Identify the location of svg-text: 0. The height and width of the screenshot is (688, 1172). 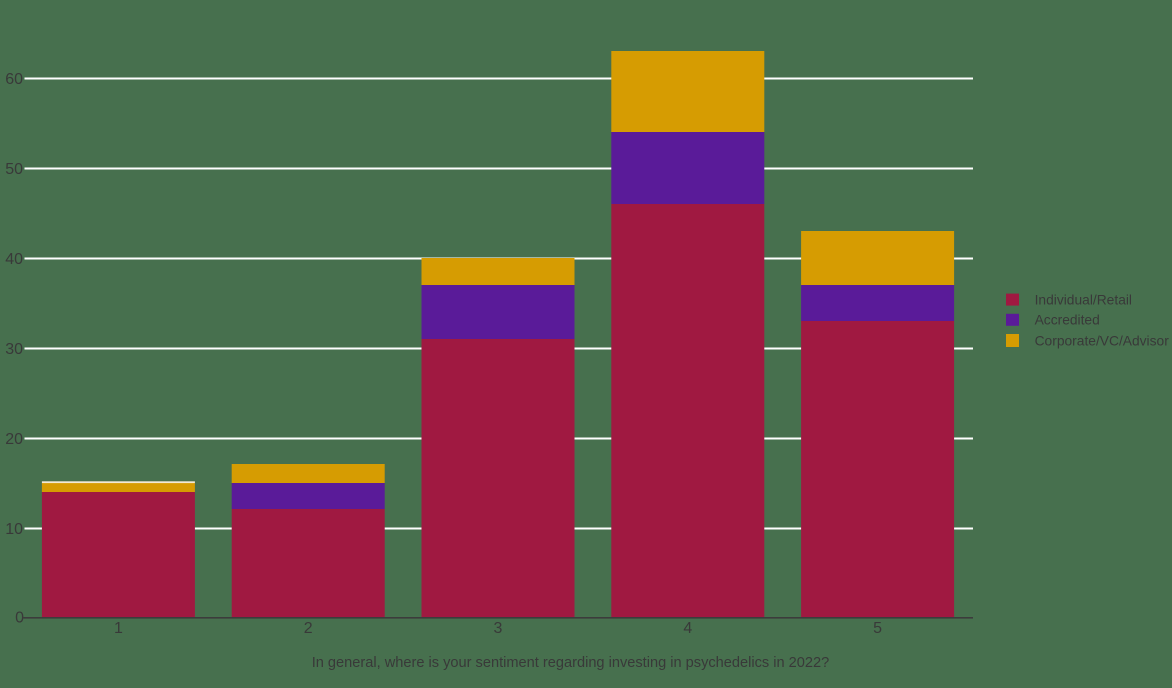
(19, 618).